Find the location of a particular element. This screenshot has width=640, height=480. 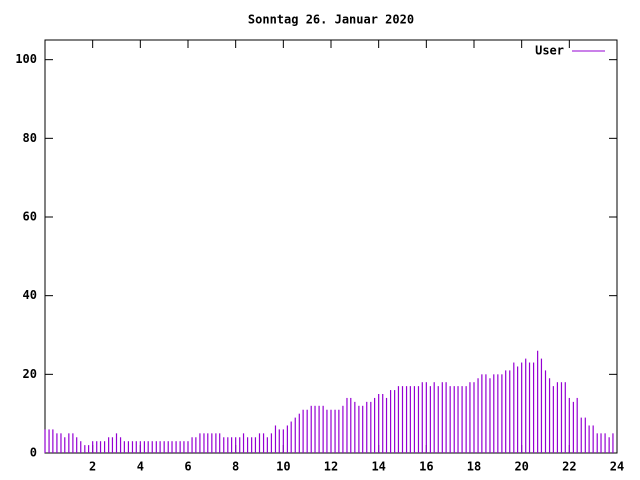

x-tick-label: 10 is located at coordinates (283, 467).